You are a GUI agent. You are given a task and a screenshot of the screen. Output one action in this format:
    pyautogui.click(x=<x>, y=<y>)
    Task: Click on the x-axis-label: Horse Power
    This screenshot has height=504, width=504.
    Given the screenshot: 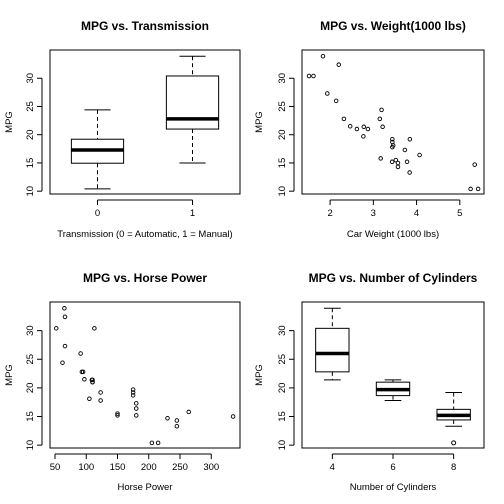 What is the action you would take?
    pyautogui.click(x=145, y=487)
    